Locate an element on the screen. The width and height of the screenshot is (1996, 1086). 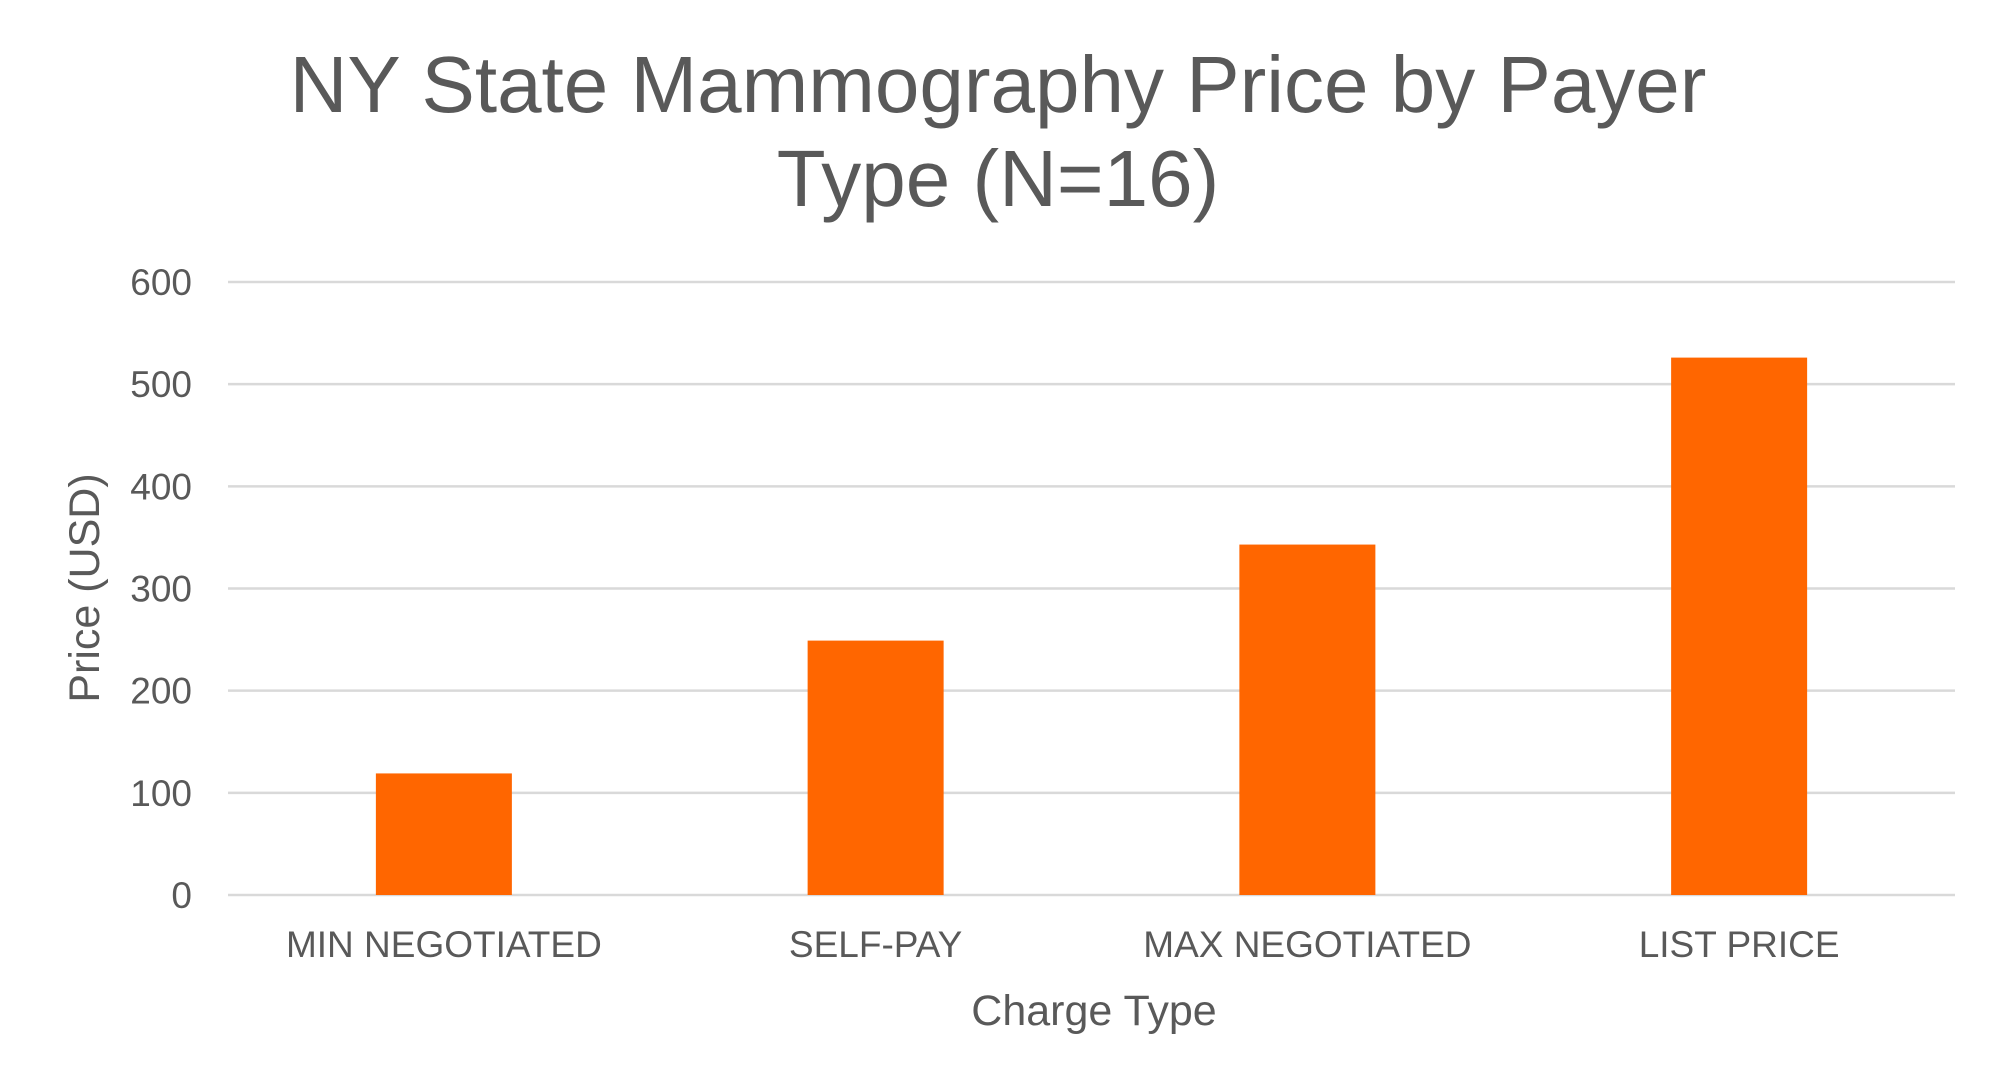
bar-list-price is located at coordinates (1739, 626).